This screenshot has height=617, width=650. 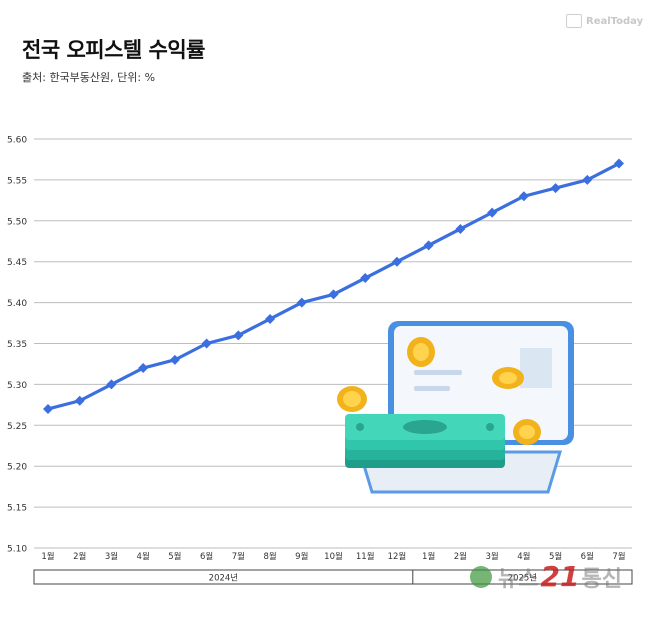 What do you see at coordinates (17, 386) in the screenshot?
I see `y-tick-label: 5.30` at bounding box center [17, 386].